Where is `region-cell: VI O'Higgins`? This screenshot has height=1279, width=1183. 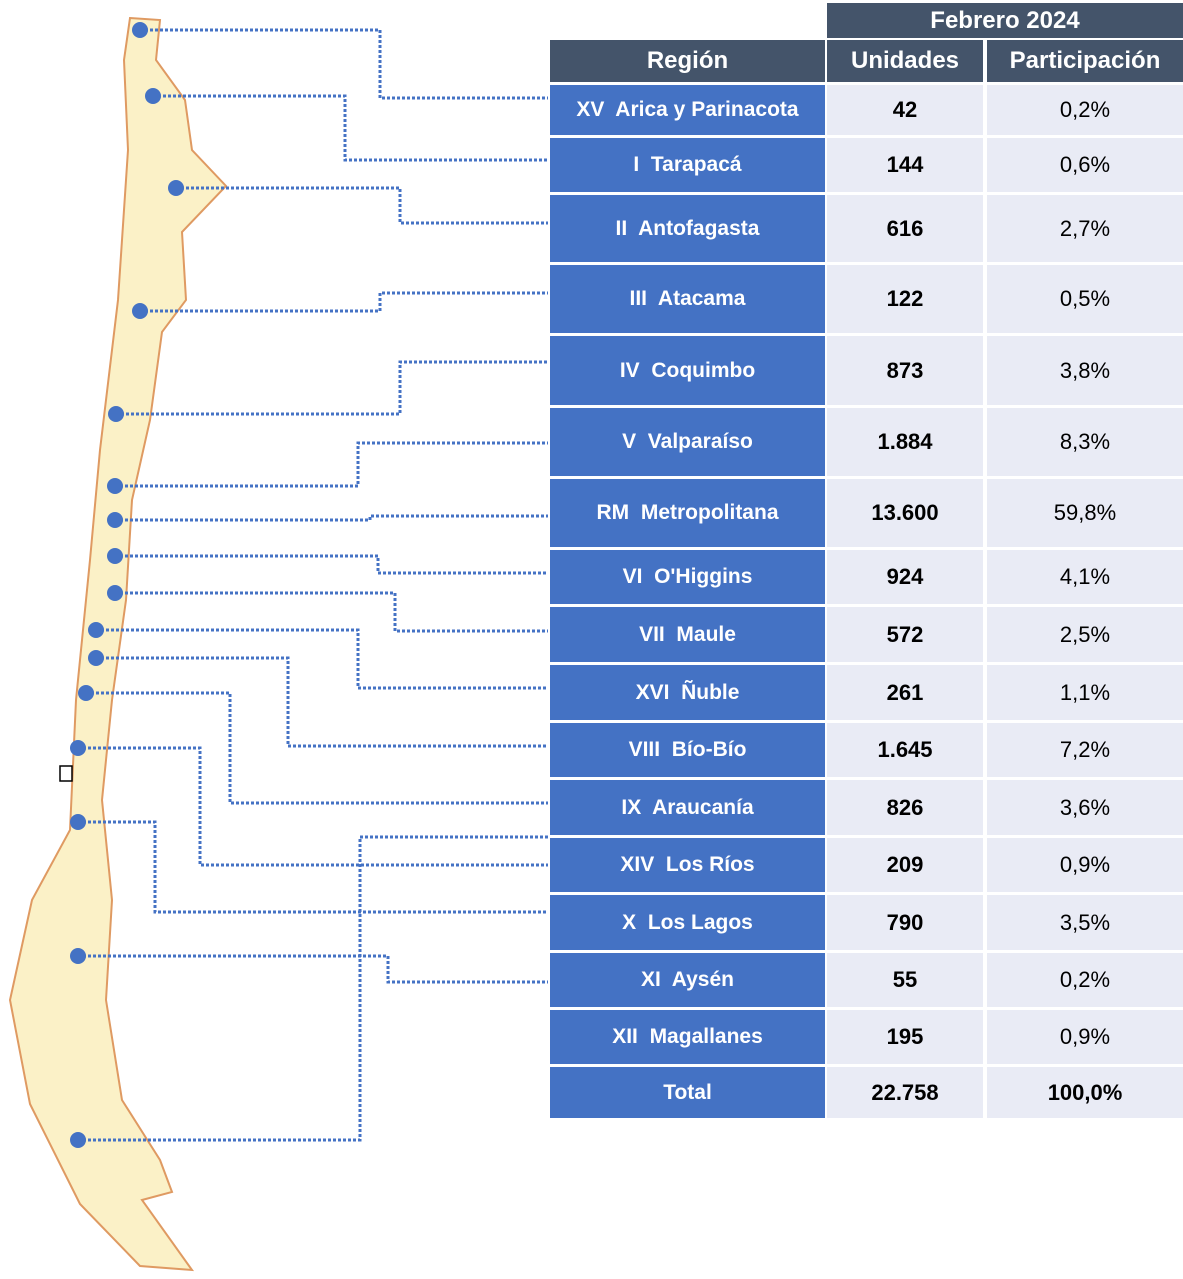
region-cell: VI O'Higgins is located at coordinates (687, 577).